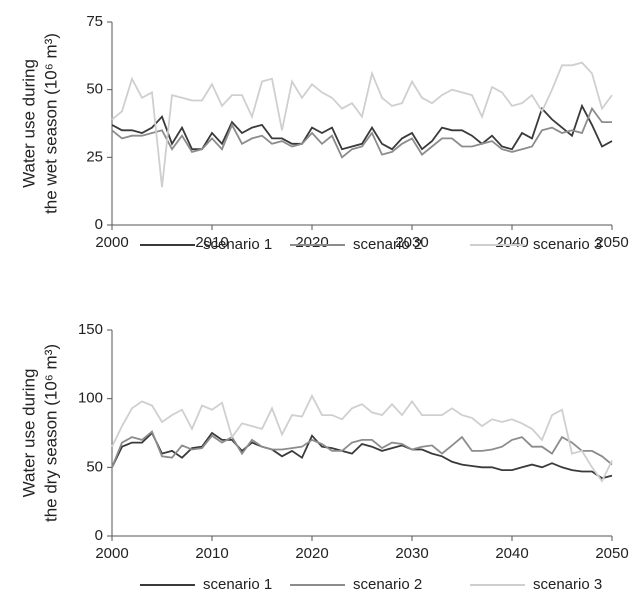  Describe the element at coordinates (50, 123) in the screenshot. I see `y-axis-label: the wet season (10⁶ m³)` at that location.